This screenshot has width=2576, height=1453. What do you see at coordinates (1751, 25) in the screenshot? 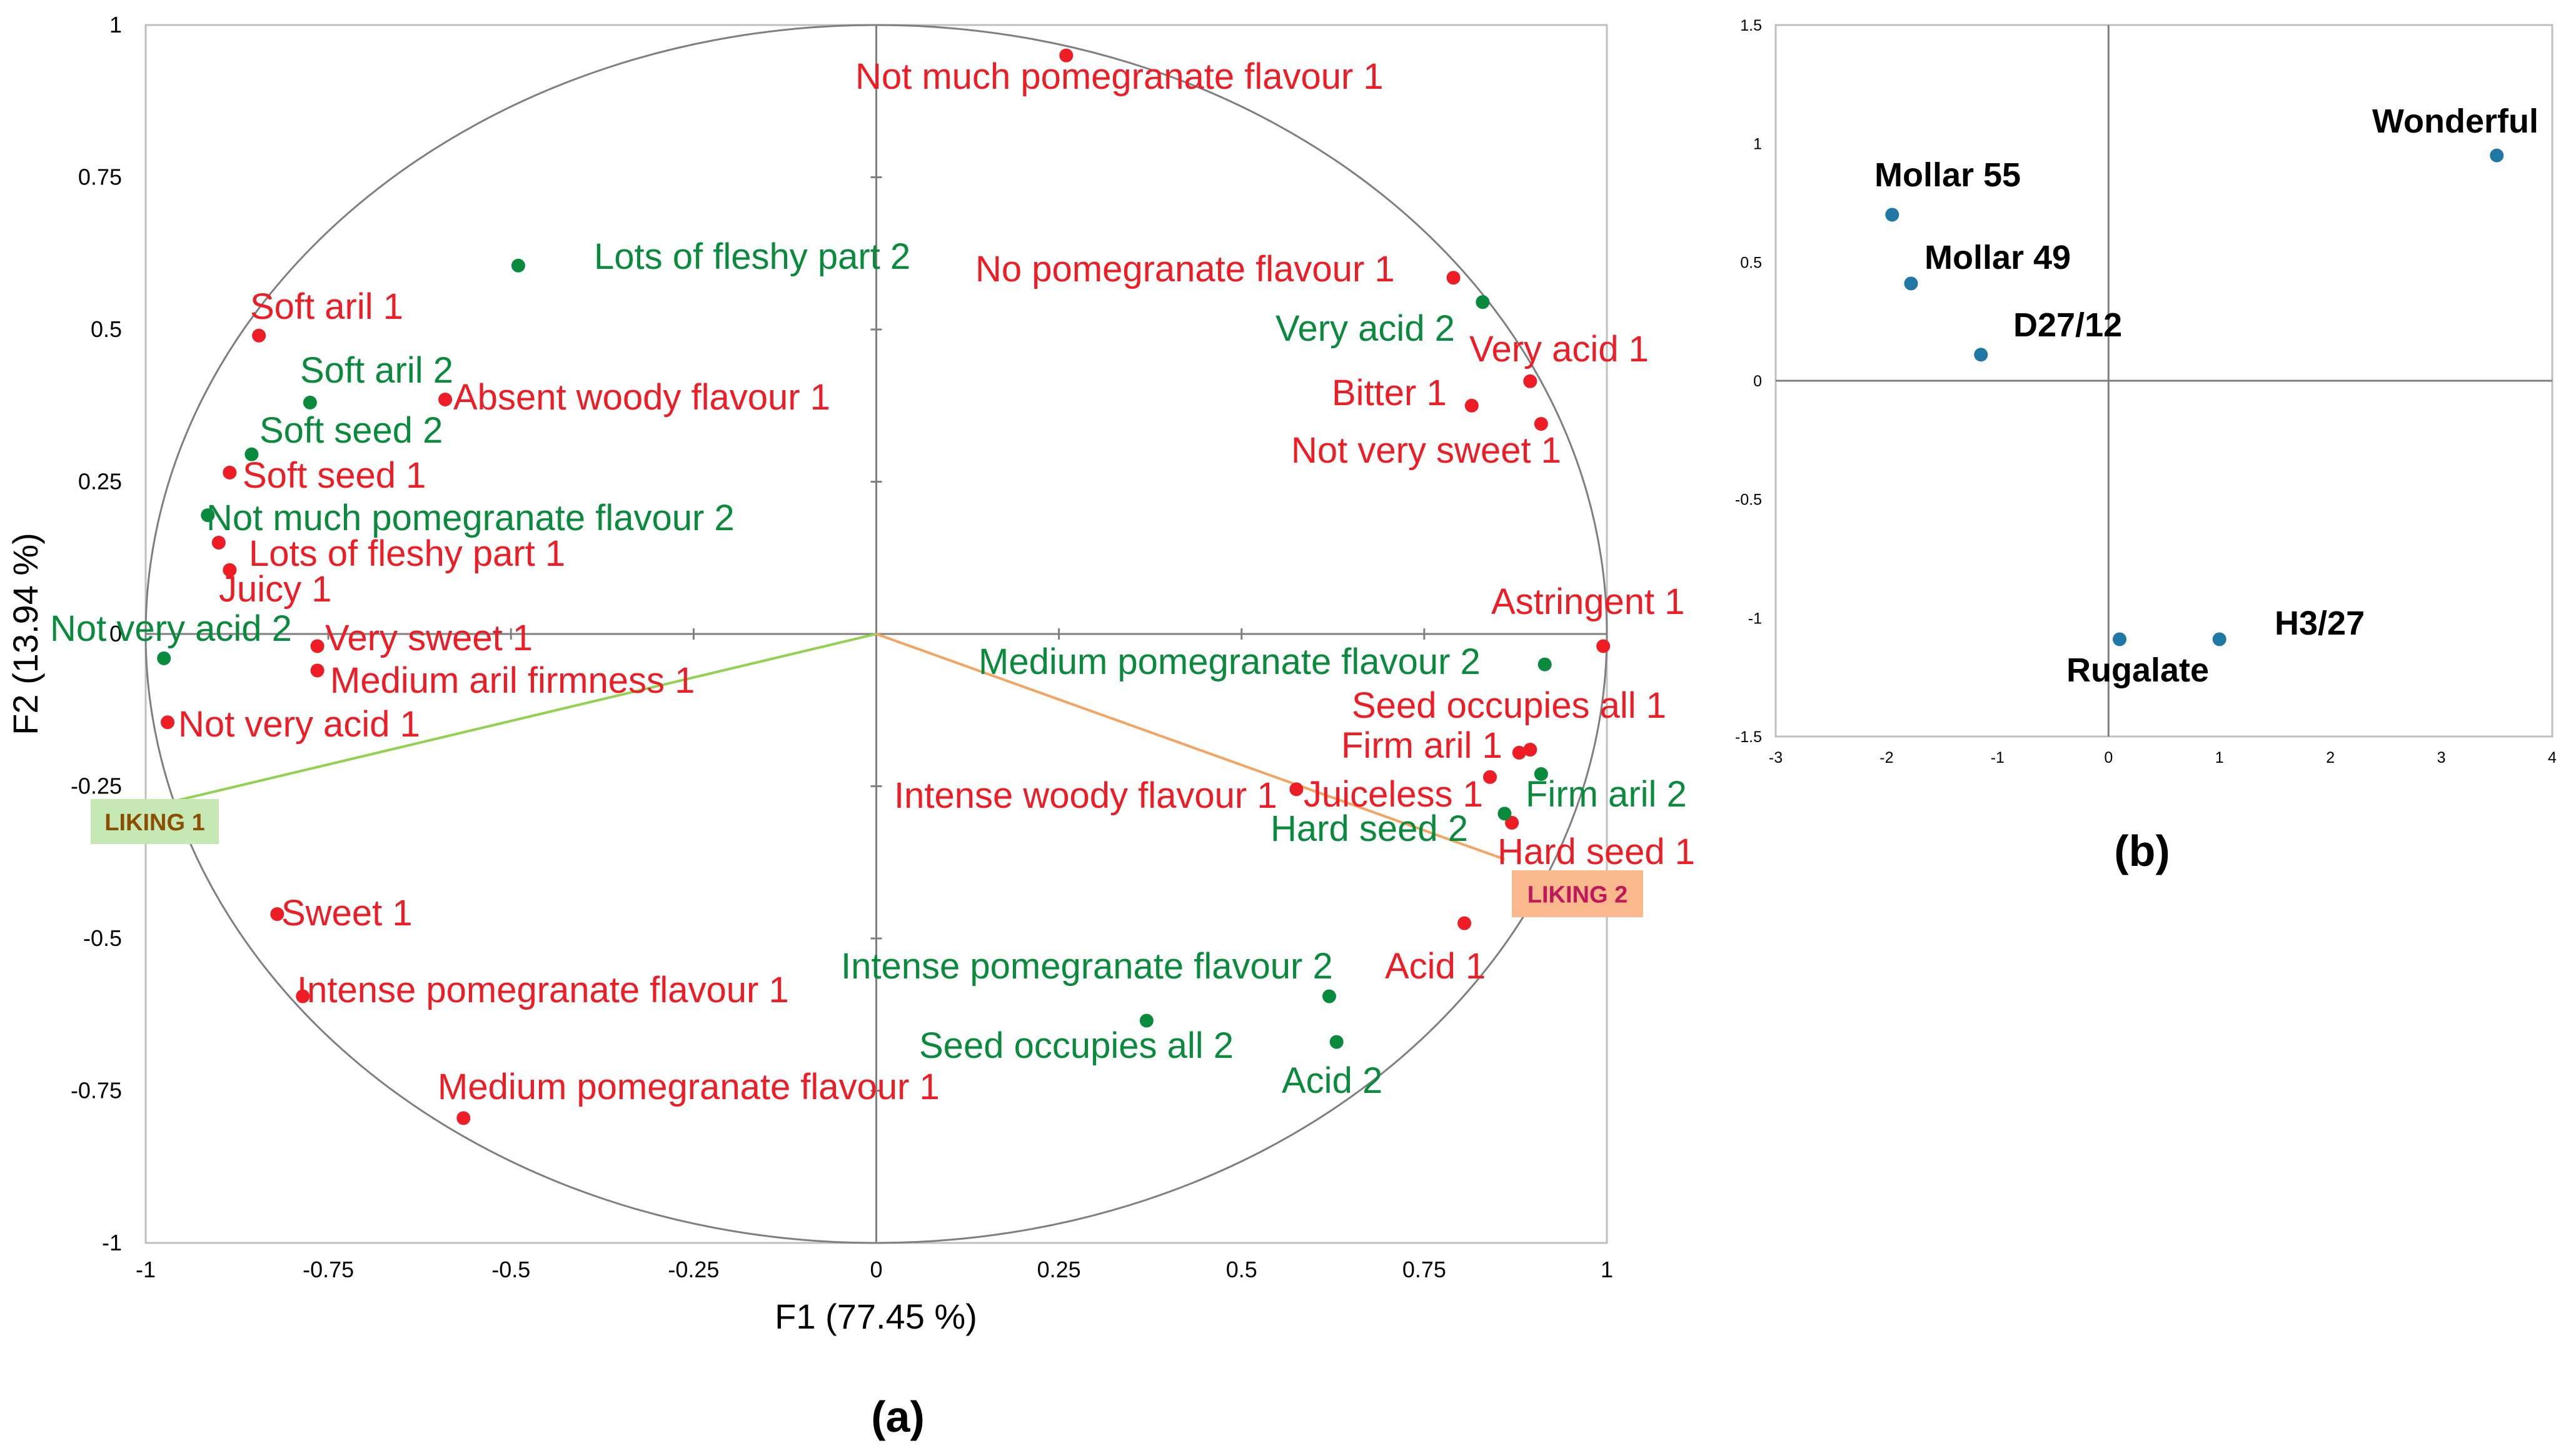
I see `panel-b-y-tick-label: 1.5` at bounding box center [1751, 25].